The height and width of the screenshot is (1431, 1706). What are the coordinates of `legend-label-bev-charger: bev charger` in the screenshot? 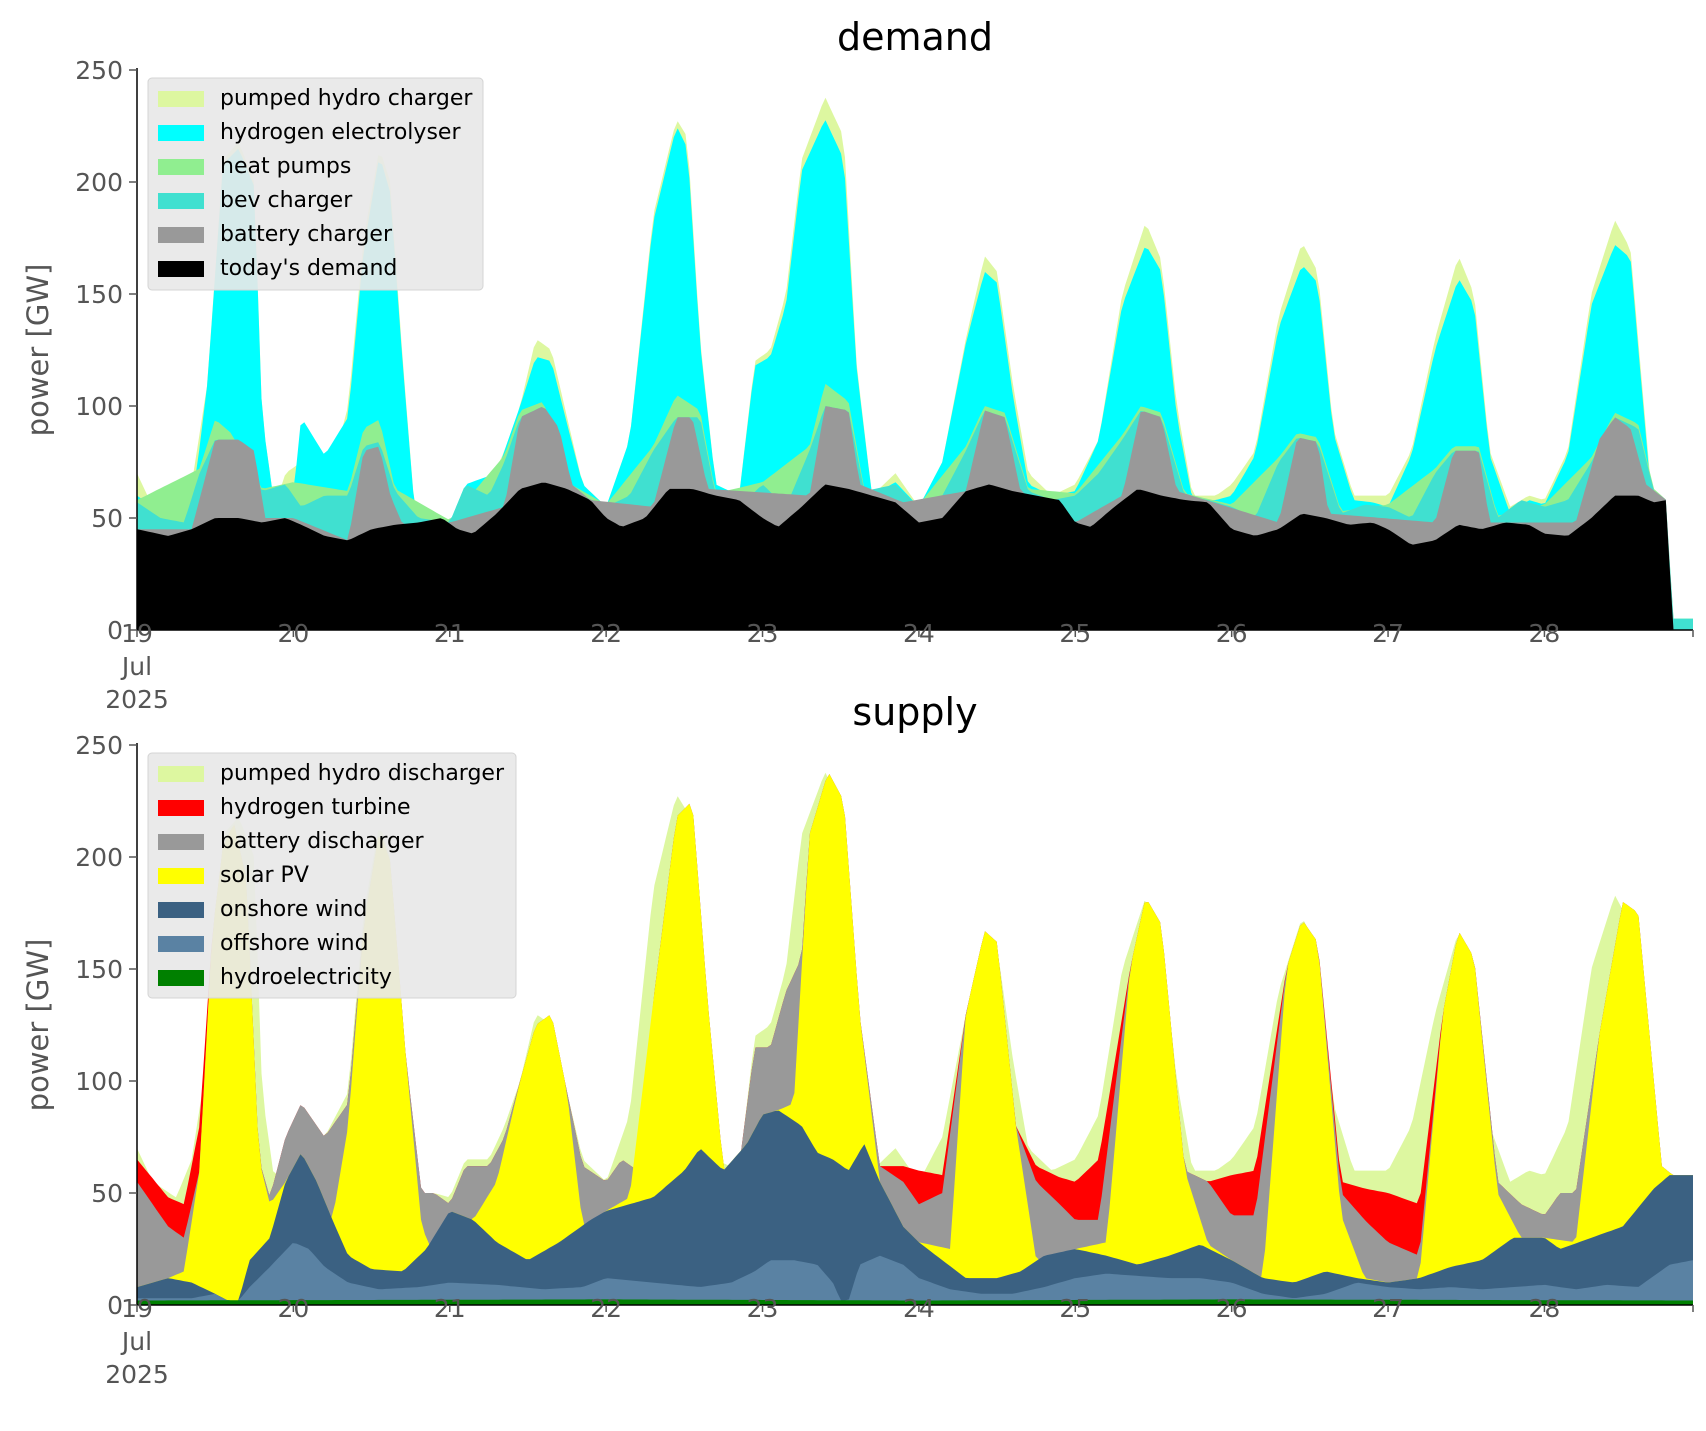 It's located at (286, 200).